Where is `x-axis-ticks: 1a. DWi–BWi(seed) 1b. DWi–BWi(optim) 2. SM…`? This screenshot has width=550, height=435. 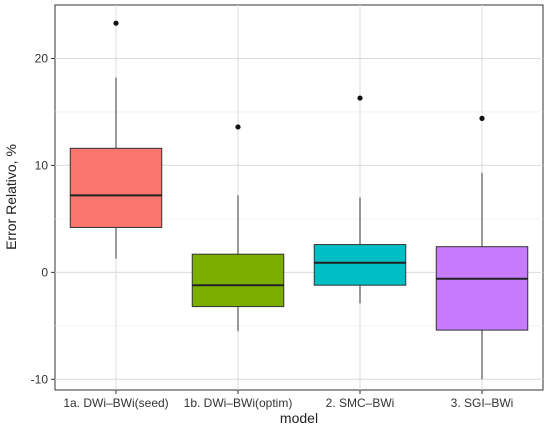
x-axis-ticks: 1a. DWi–BWi(seed) 1b. DWi–BWi(optim) 2. SM… is located at coordinates (288, 400).